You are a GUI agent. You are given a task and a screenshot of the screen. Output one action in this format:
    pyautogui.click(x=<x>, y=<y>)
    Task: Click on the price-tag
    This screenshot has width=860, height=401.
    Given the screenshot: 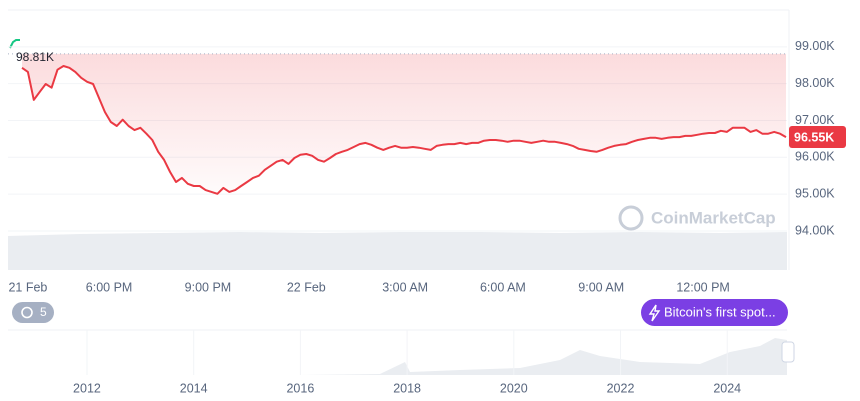 What is the action you would take?
    pyautogui.click(x=817, y=137)
    